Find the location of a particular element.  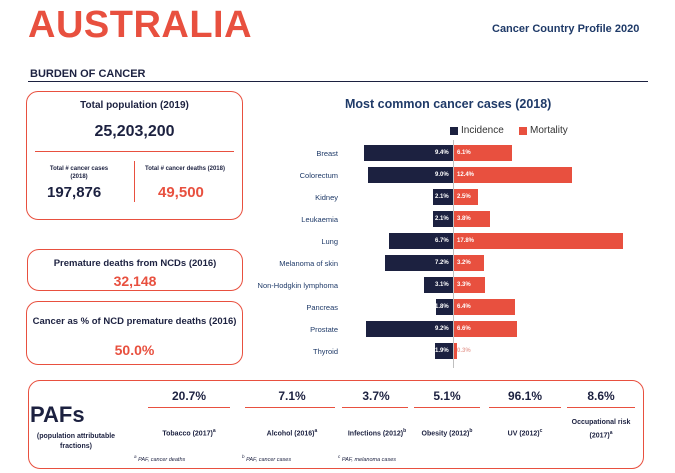

incidence-bar-leukaemia is located at coordinates (443, 219).